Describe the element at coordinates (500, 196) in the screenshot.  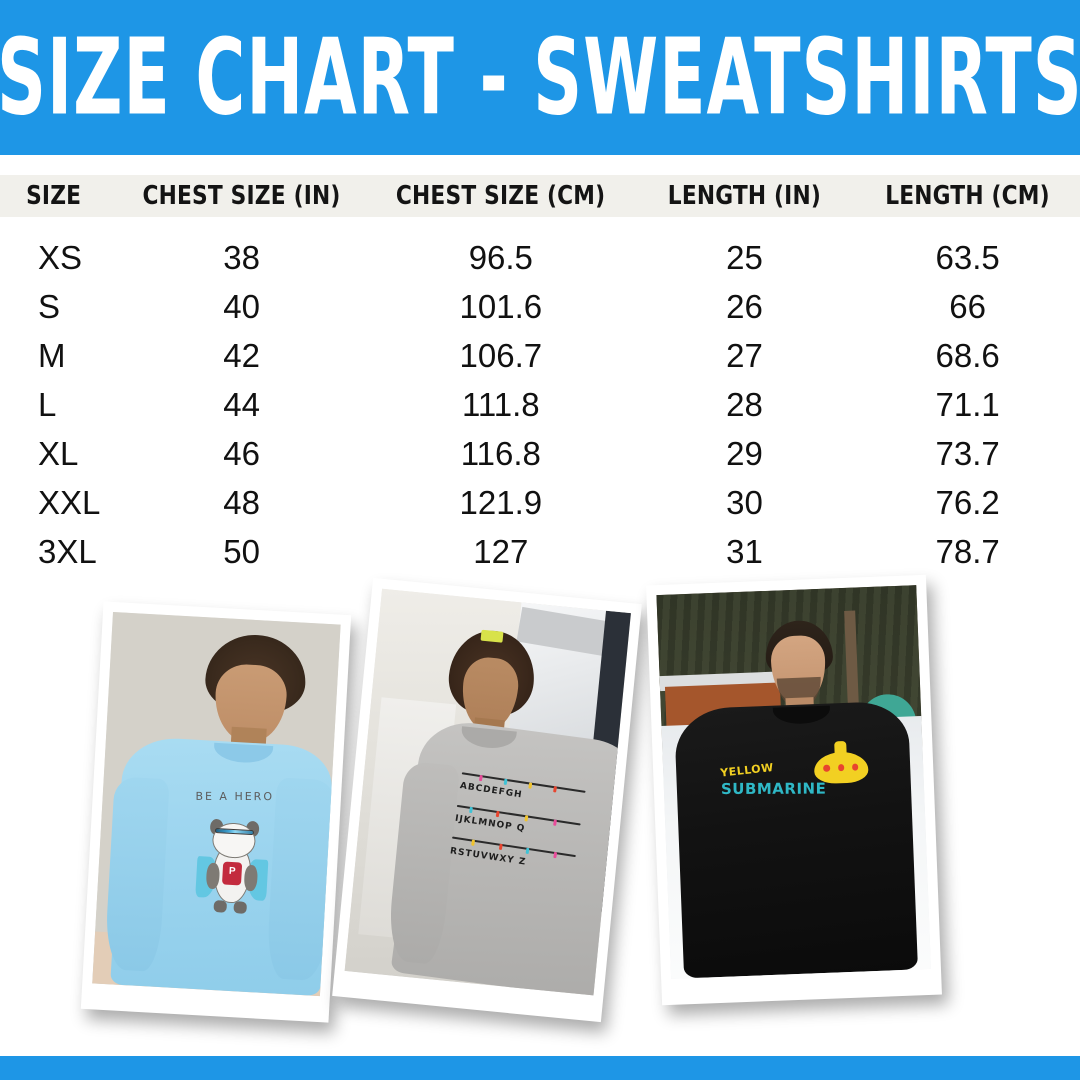
I see `column-header-chest-cm: CHEST SIZE (CM)` at that location.